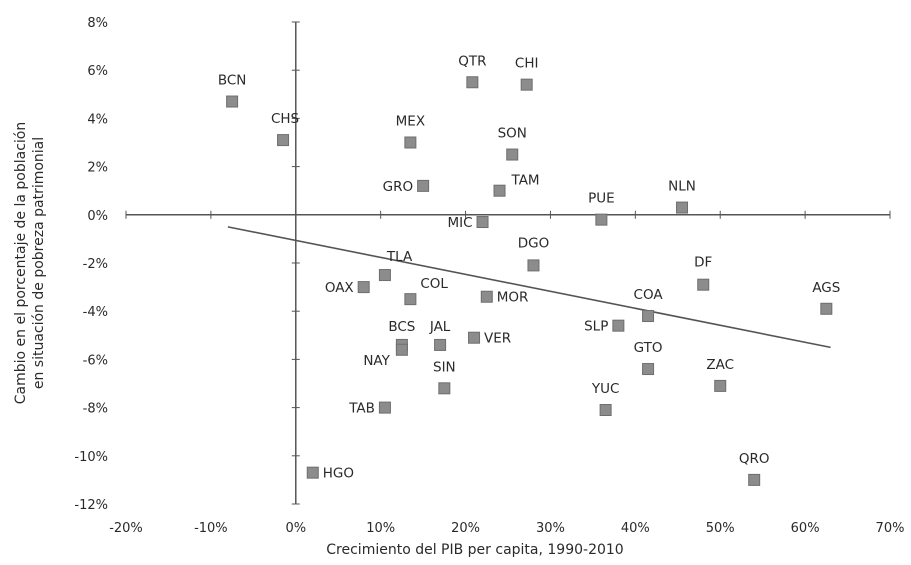  What do you see at coordinates (533, 243) in the screenshot?
I see `point-label-dgo: DGO` at bounding box center [533, 243].